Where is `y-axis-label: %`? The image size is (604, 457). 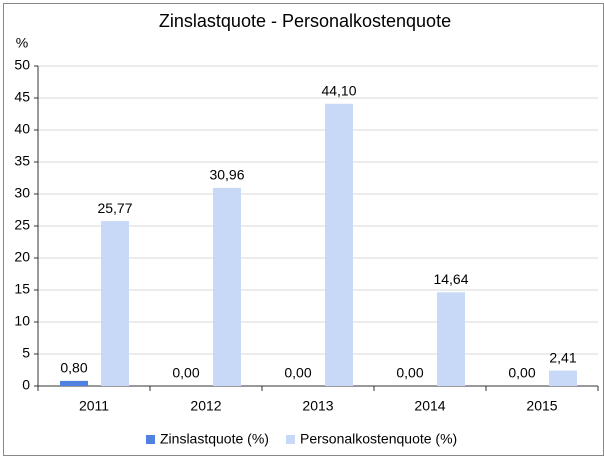
y-axis-label: % is located at coordinates (22, 43).